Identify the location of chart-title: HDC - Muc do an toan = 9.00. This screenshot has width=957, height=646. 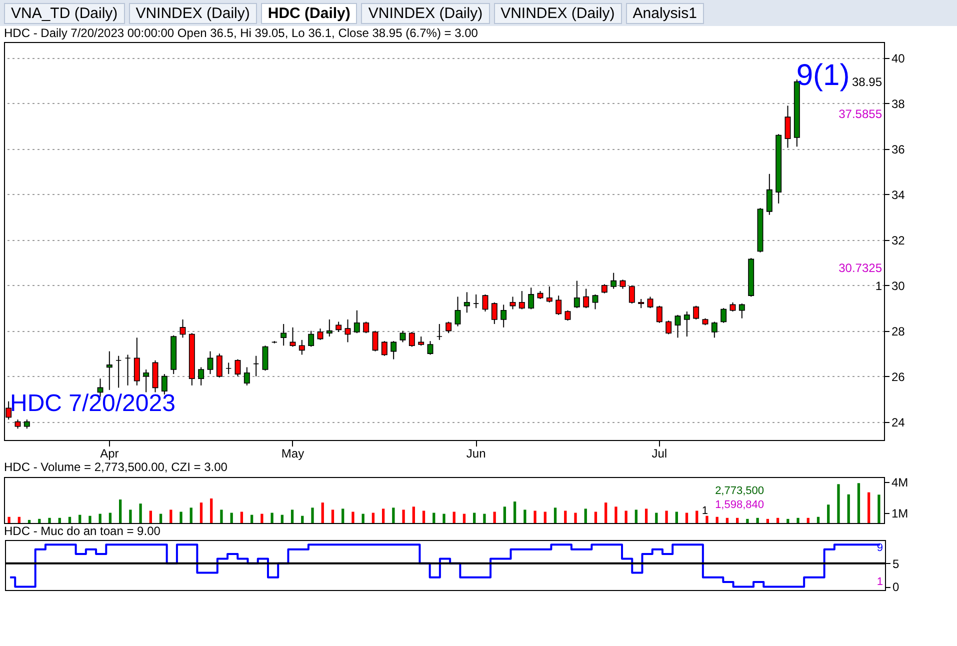
(82, 531).